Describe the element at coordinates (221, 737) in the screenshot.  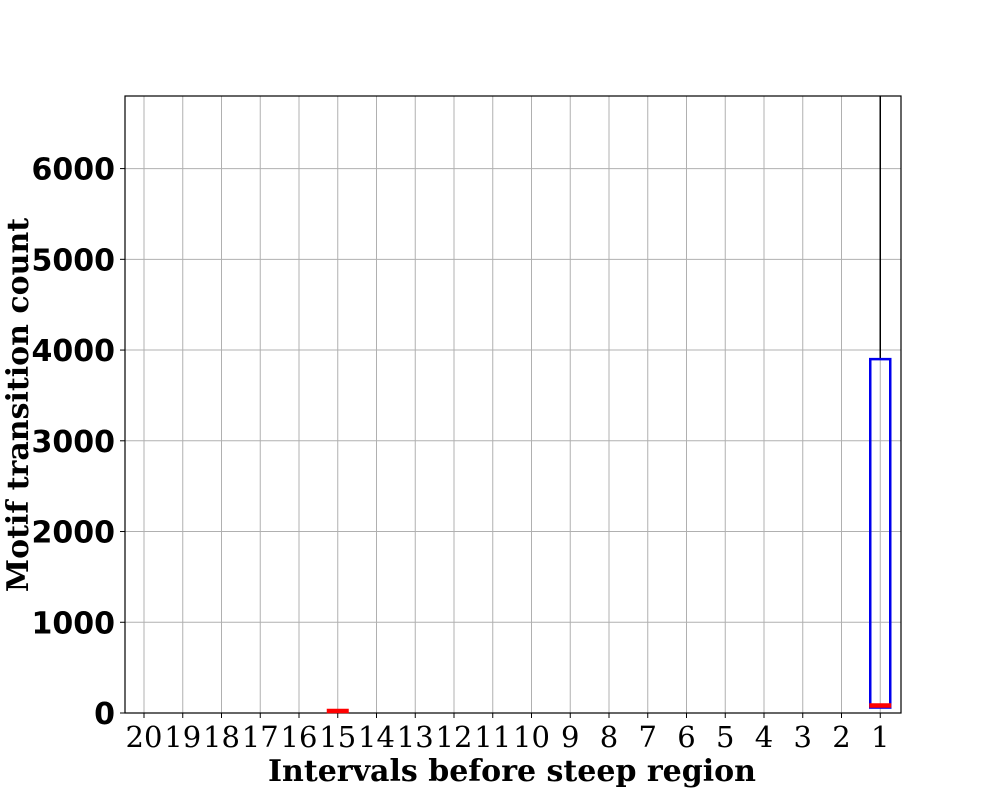
I see `x-tick-label: 18` at that location.